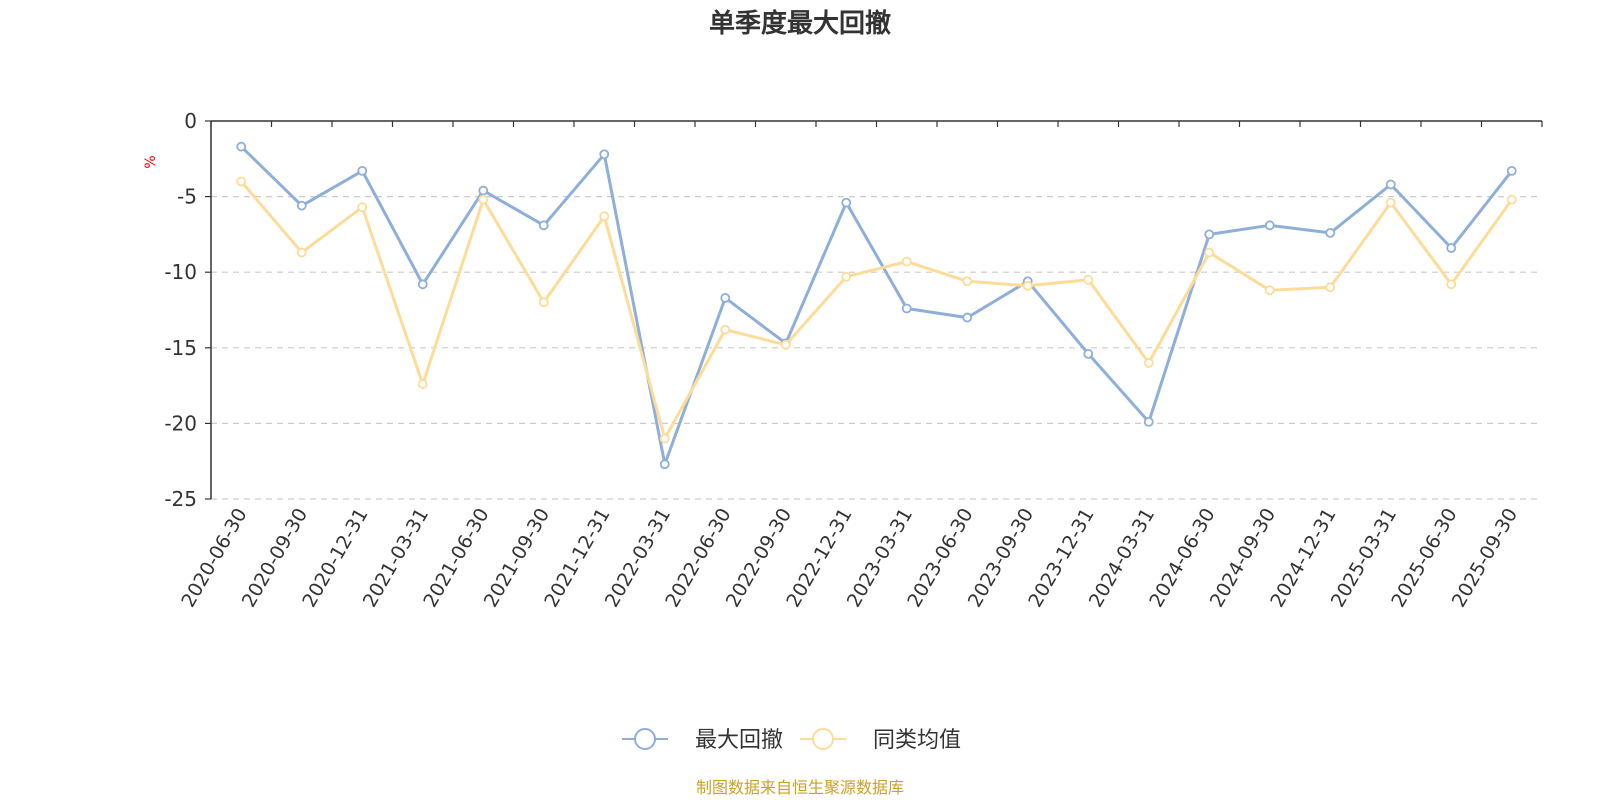 The image size is (1600, 800). Describe the element at coordinates (800, 23) in the screenshot. I see `chart-title: 单季度最大回撤` at that location.